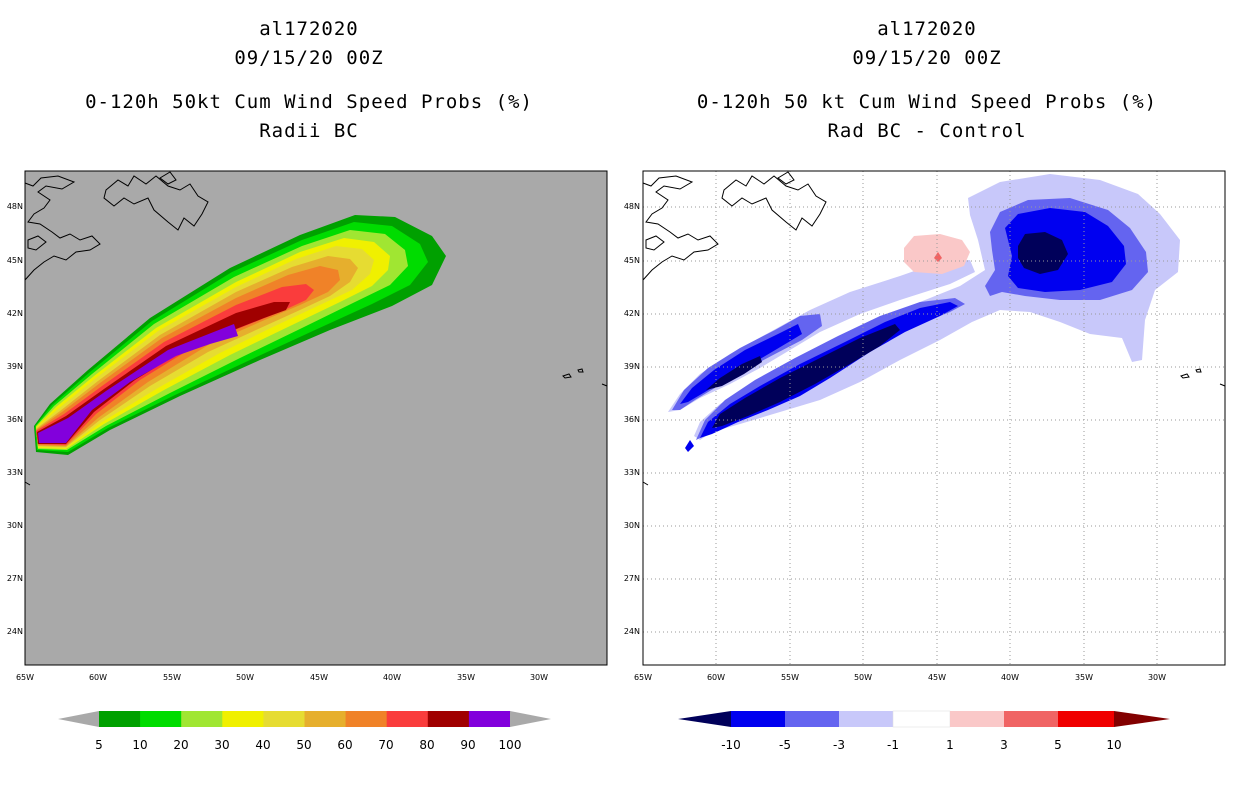 The height and width of the screenshot is (800, 1236). Describe the element at coordinates (924, 731) in the screenshot. I see `right-colorbar: -10 -5 -3 -1 1 3 5 10` at that location.